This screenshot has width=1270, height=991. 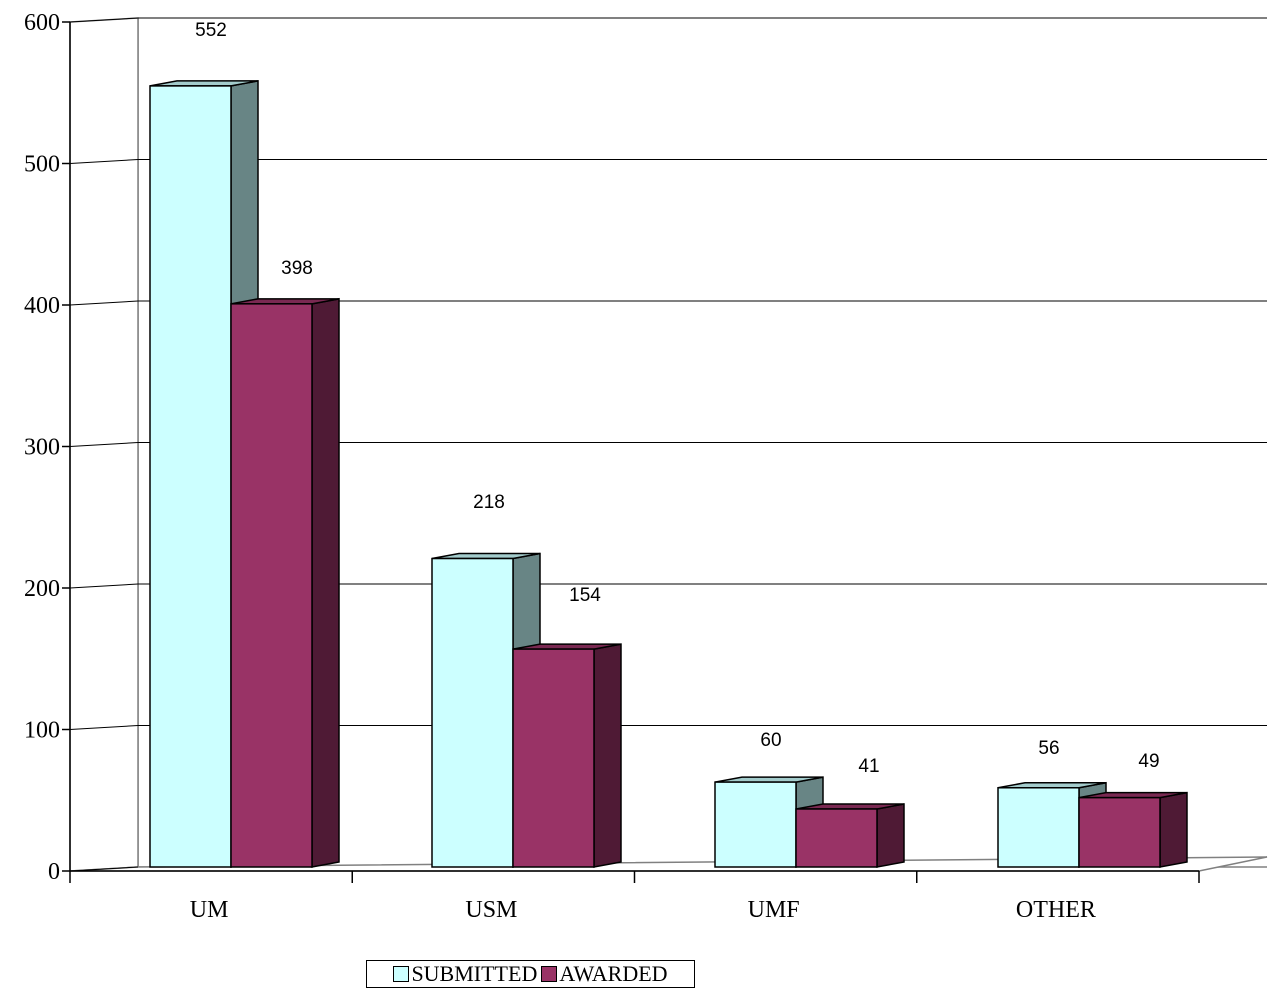 I want to click on bar-awarded-usm, so click(x=567, y=755).